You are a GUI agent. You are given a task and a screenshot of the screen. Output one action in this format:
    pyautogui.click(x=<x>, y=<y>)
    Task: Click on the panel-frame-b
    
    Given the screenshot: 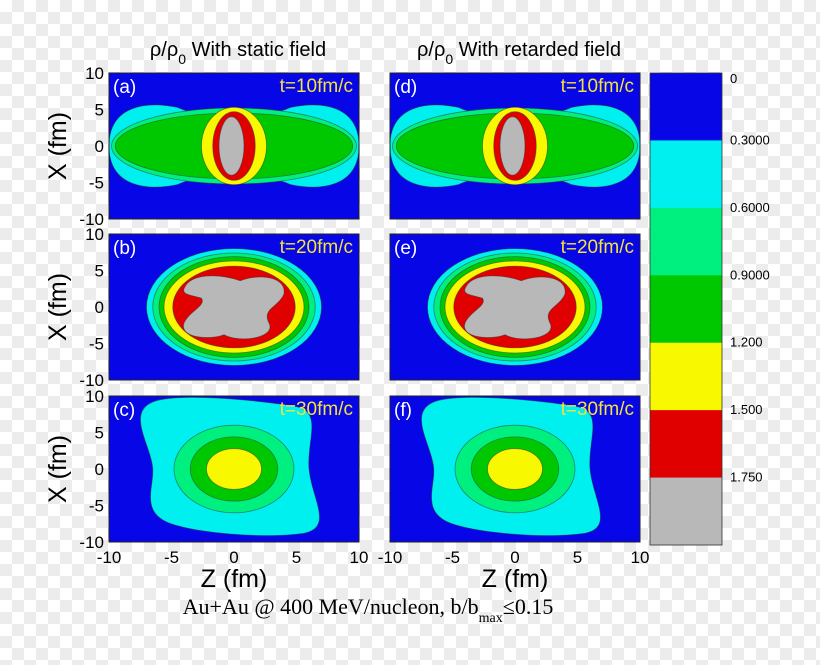 What is the action you would take?
    pyautogui.click(x=234, y=307)
    